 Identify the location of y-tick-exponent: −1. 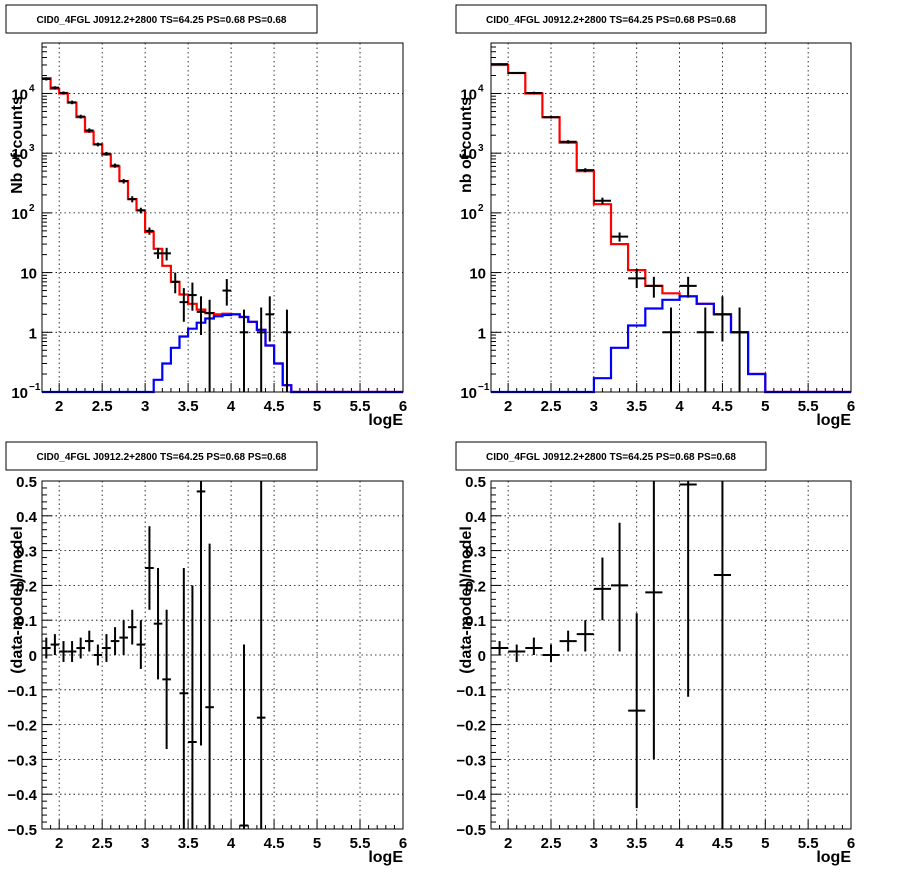
(484, 387).